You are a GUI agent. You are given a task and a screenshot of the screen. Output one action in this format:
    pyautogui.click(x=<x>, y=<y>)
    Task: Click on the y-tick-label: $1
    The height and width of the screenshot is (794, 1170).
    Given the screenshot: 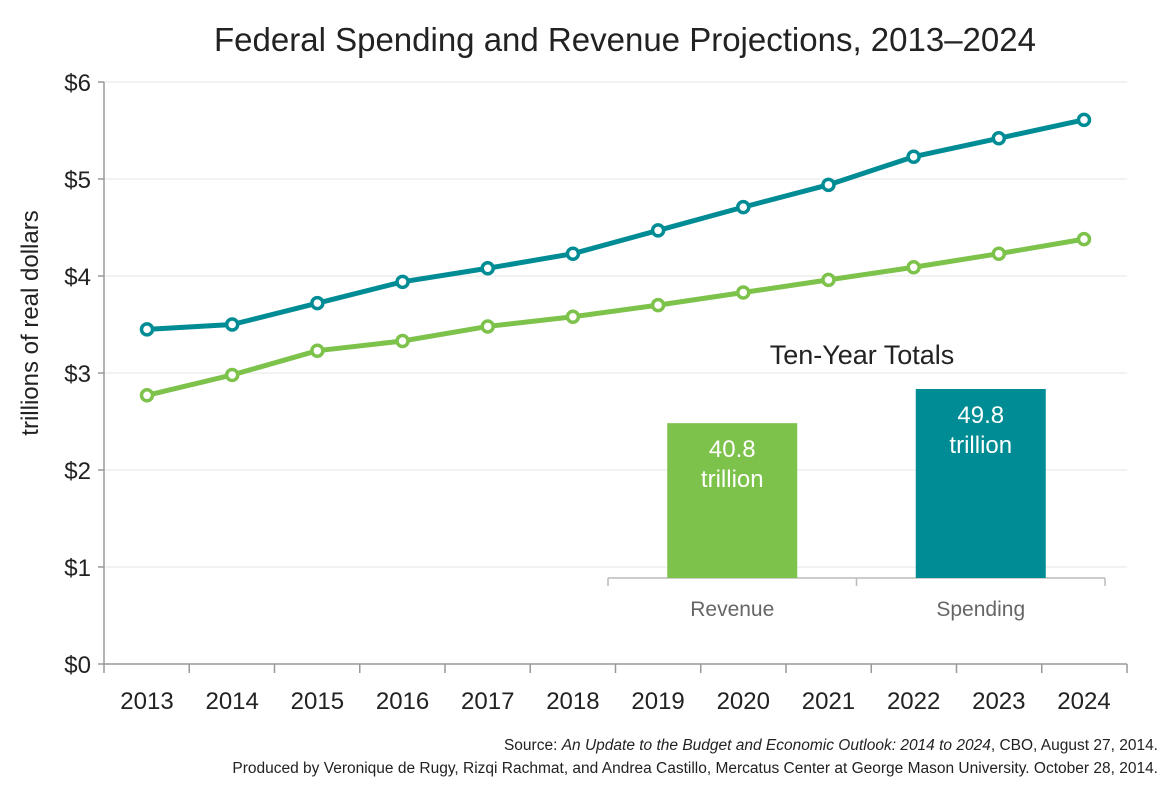 What is the action you would take?
    pyautogui.click(x=77, y=568)
    